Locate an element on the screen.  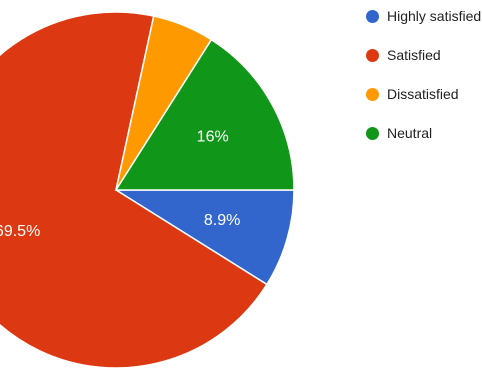
legend-swatch-dissatisfied is located at coordinates (372, 94).